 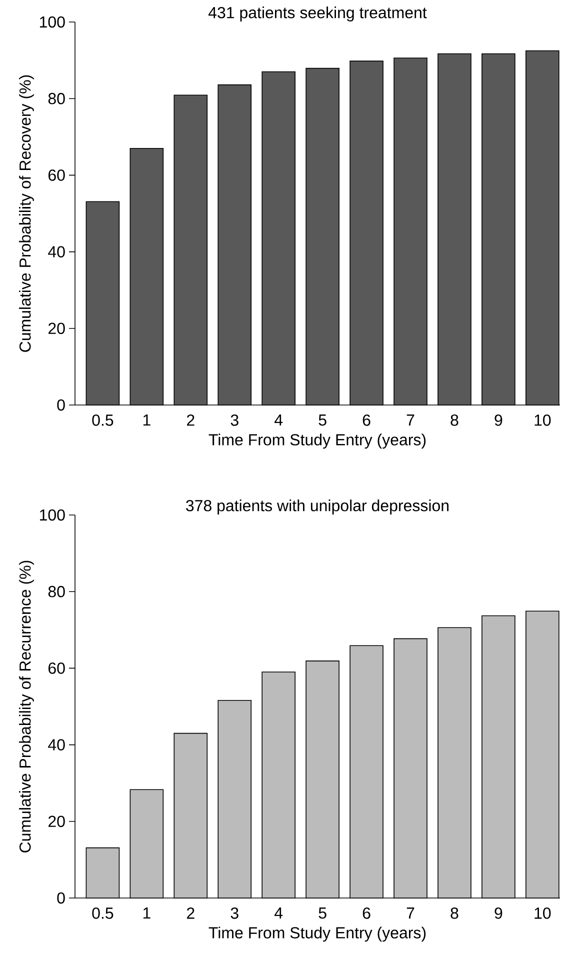 What do you see at coordinates (26, 213) in the screenshot?
I see `y-axis-title: Cumulative Probability of Recovery (%)` at bounding box center [26, 213].